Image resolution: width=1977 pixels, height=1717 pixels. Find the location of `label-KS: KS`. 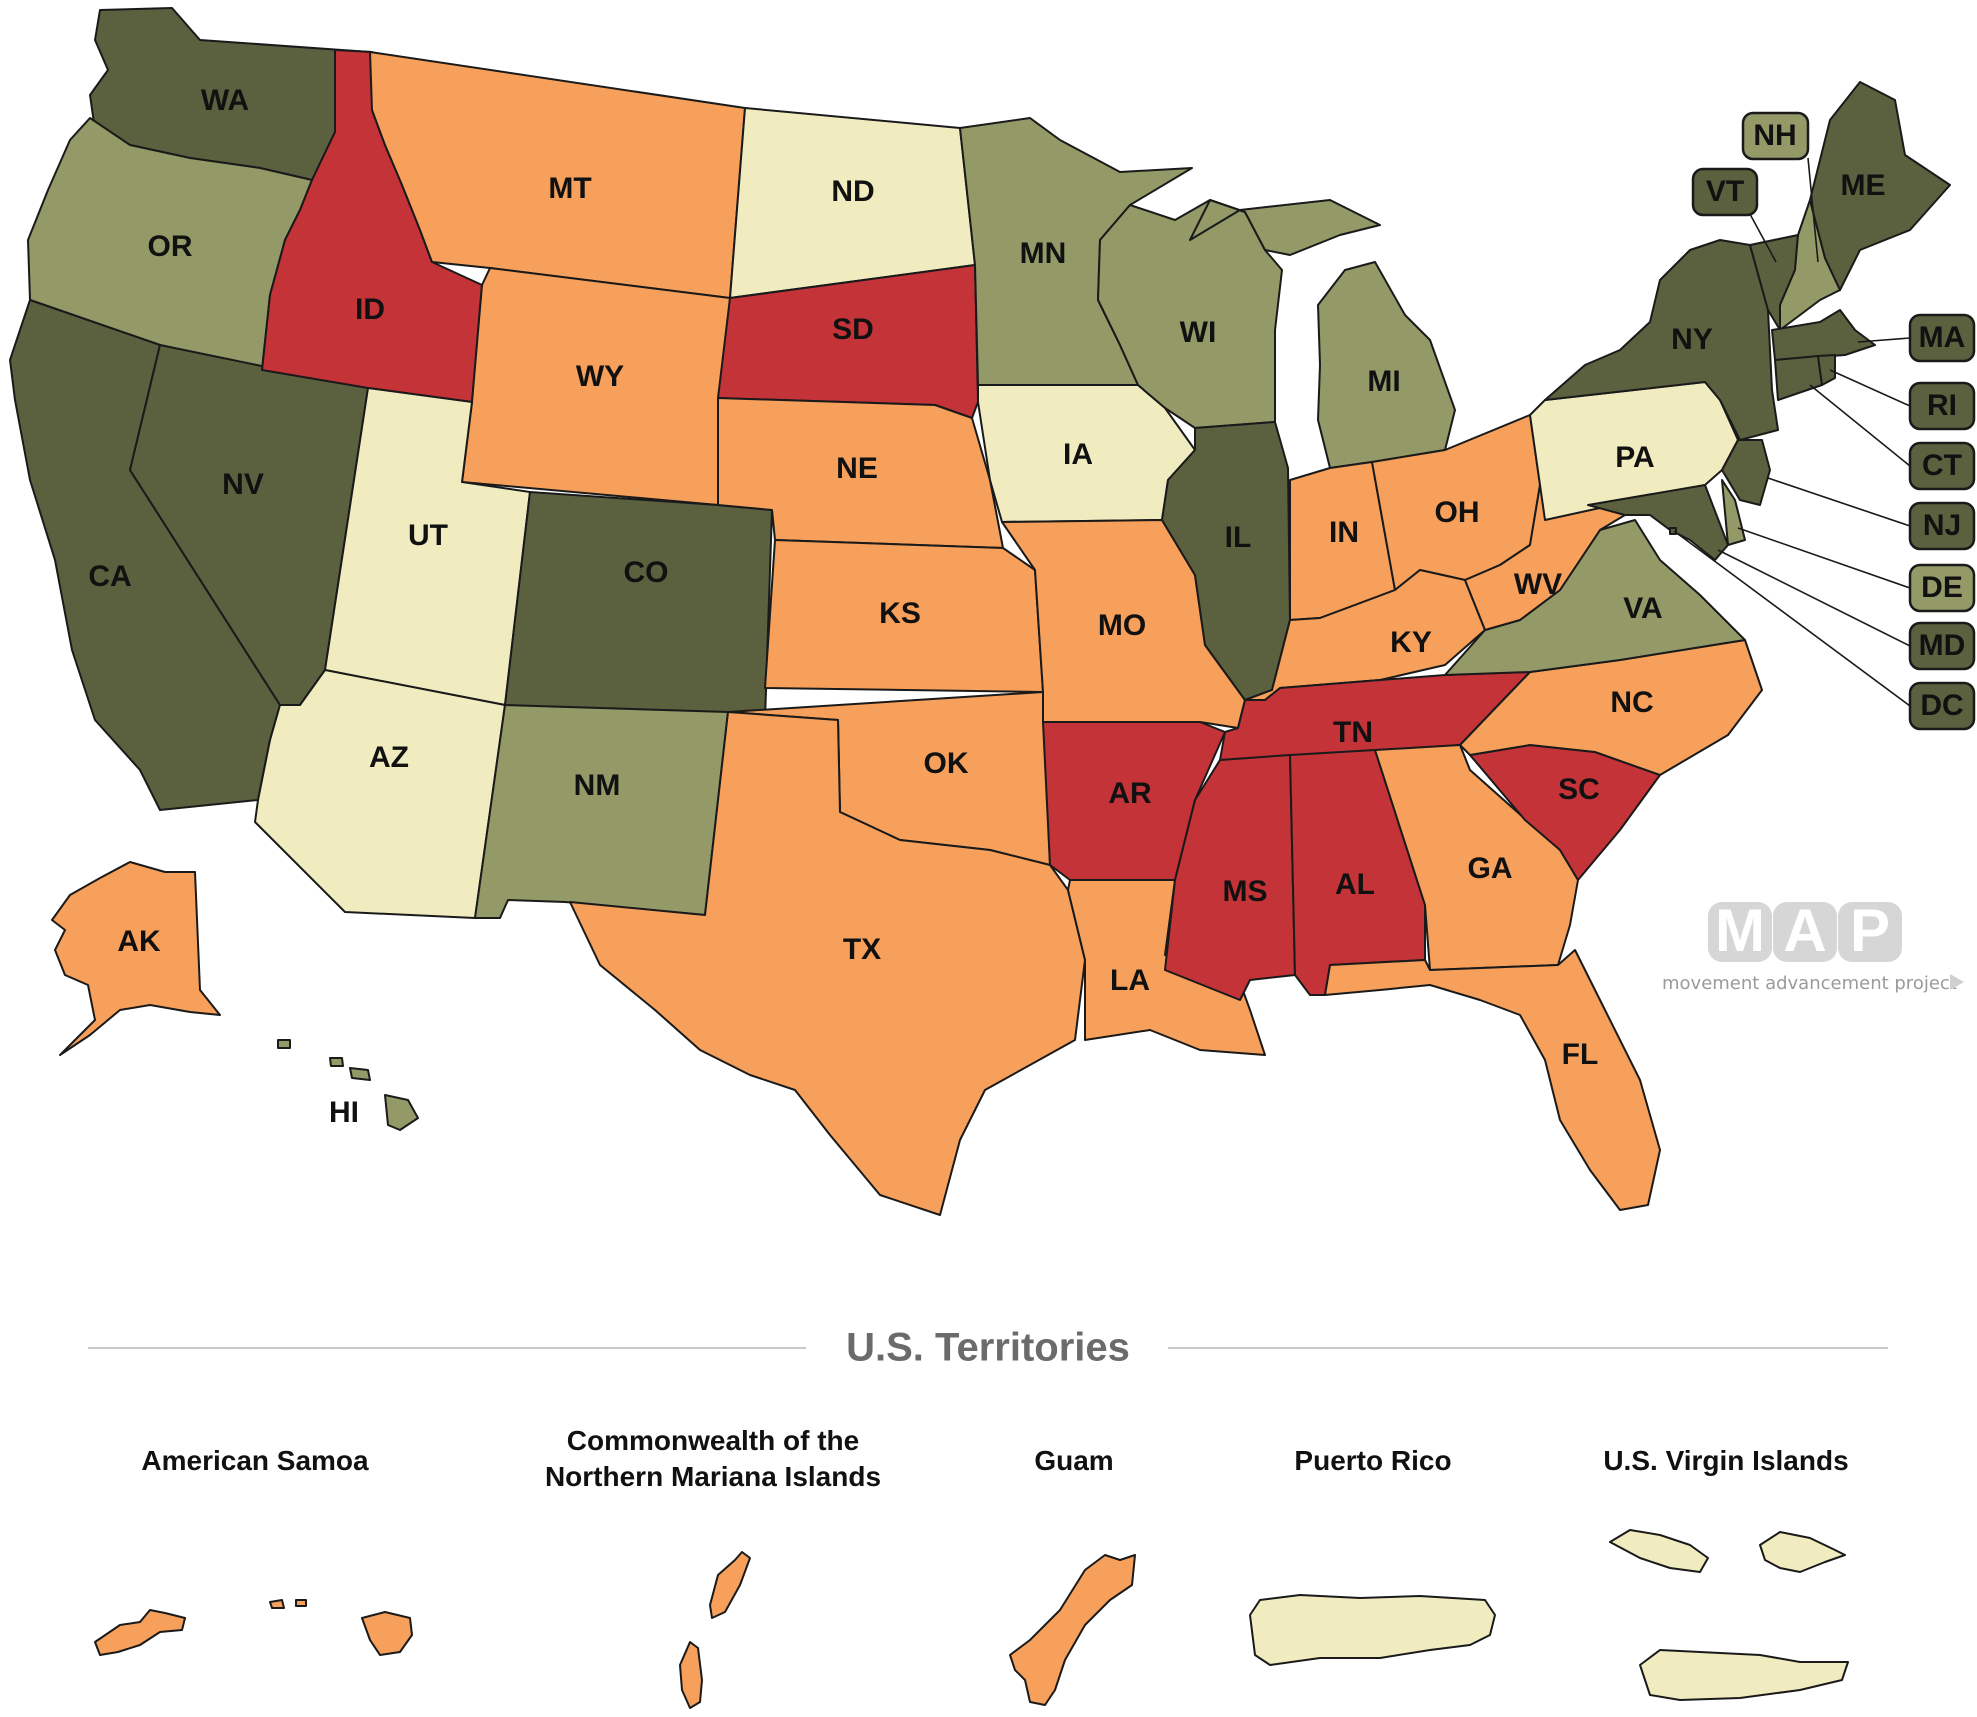

label-KS: KS is located at coordinates (900, 613).